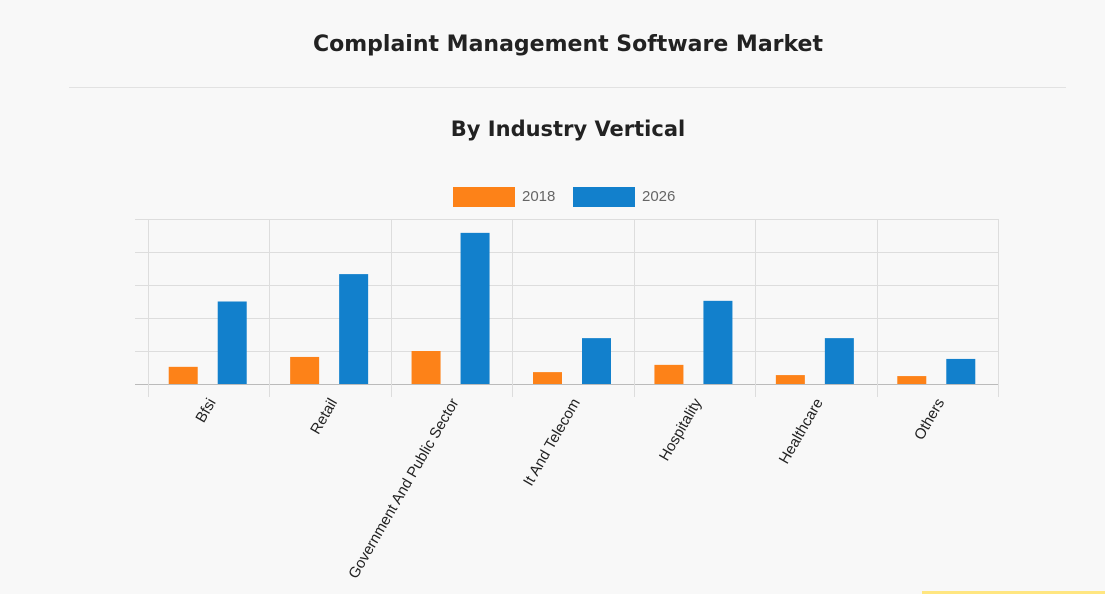  What do you see at coordinates (324, 416) in the screenshot?
I see `x-tick-label: Retail` at bounding box center [324, 416].